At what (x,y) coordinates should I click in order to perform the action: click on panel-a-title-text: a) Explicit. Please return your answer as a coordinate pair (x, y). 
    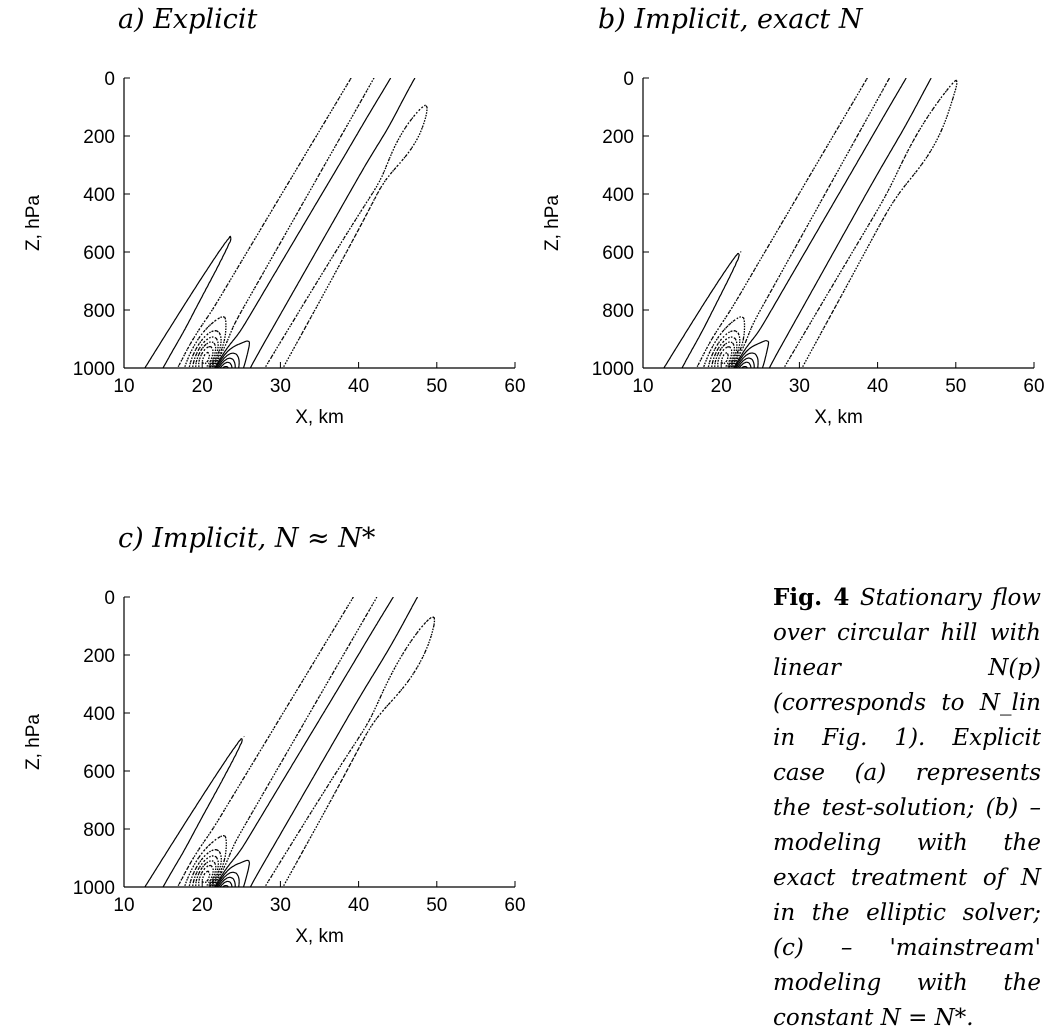
    Looking at the image, I should click on (188, 19).